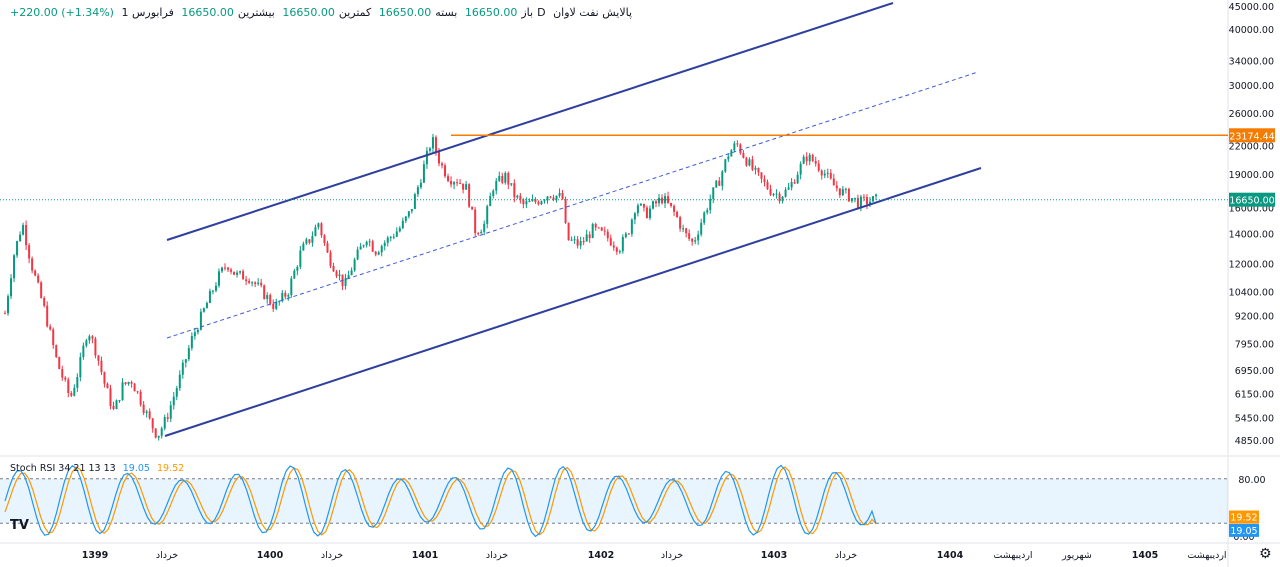 This screenshot has height=567, width=1280. I want to click on interval-label: 1D, so click(333, 12).